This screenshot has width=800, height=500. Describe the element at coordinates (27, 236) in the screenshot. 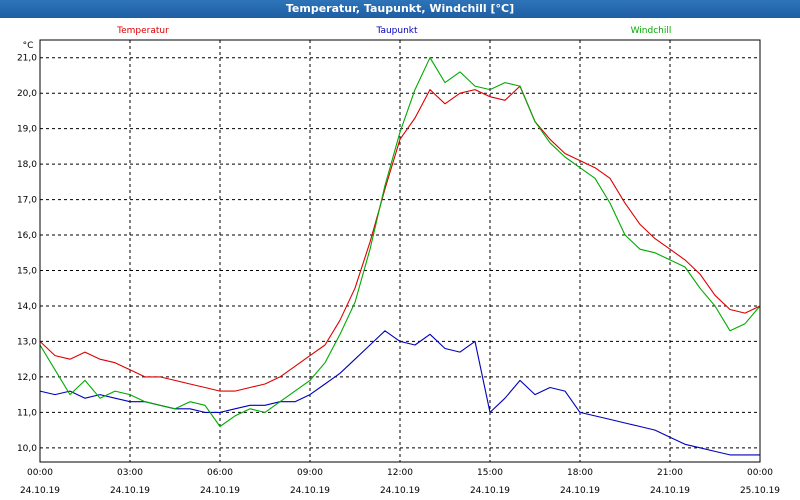

I see `y-tick-label: 16,0` at that location.